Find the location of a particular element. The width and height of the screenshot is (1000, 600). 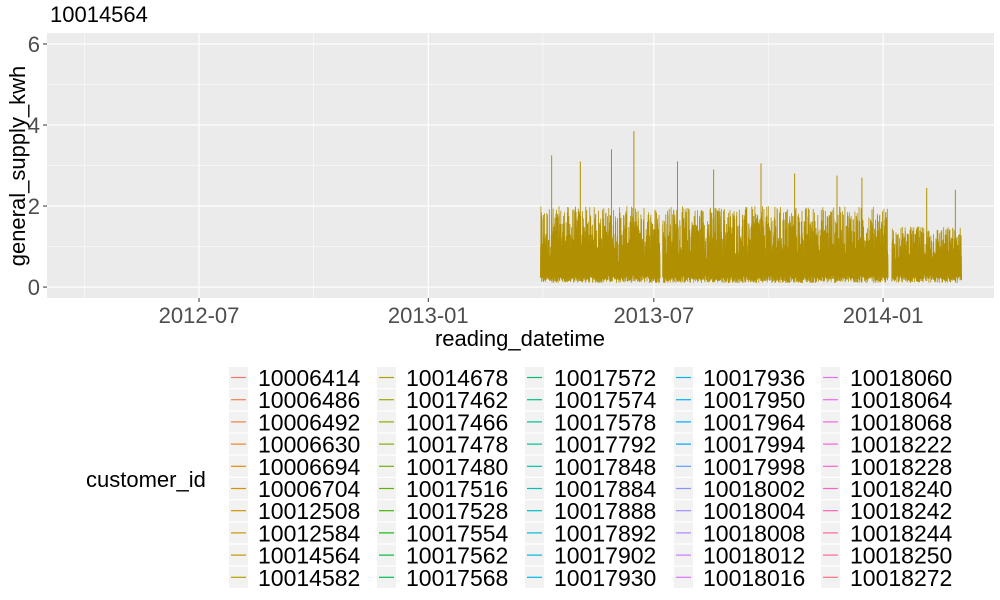

legend-label: 10017574 is located at coordinates (605, 400).